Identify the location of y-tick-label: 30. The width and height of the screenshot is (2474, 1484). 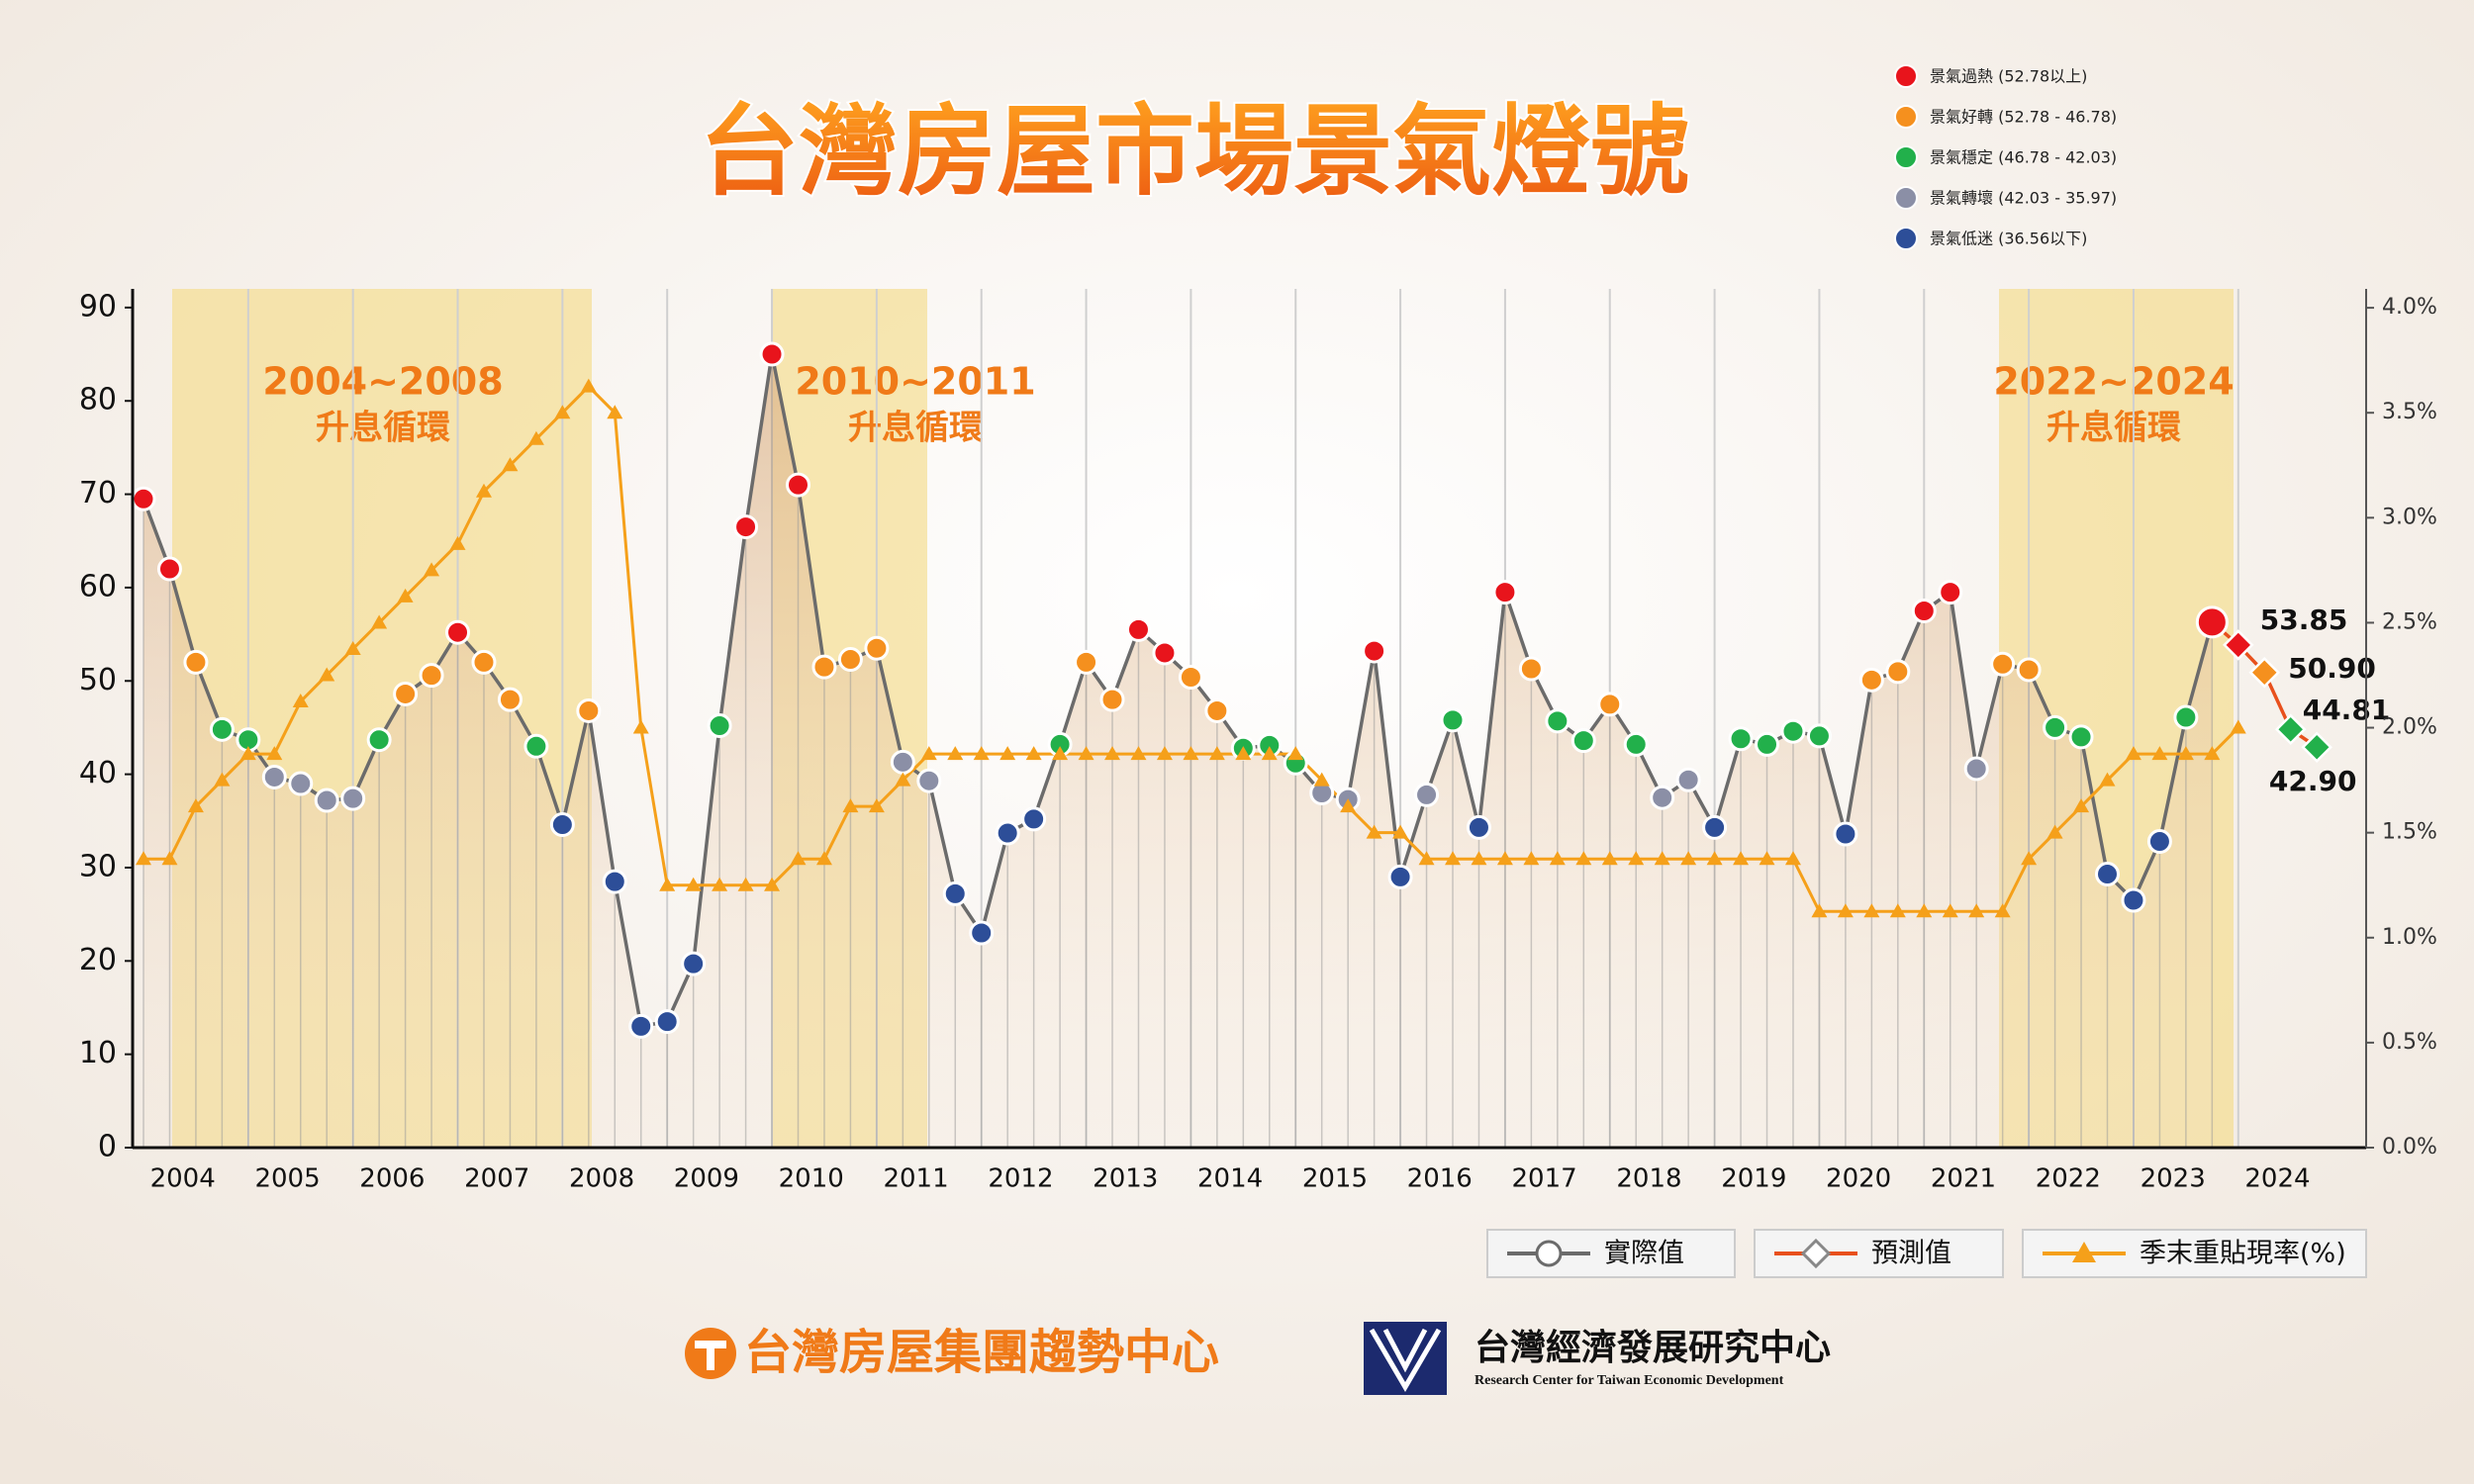
(98, 866).